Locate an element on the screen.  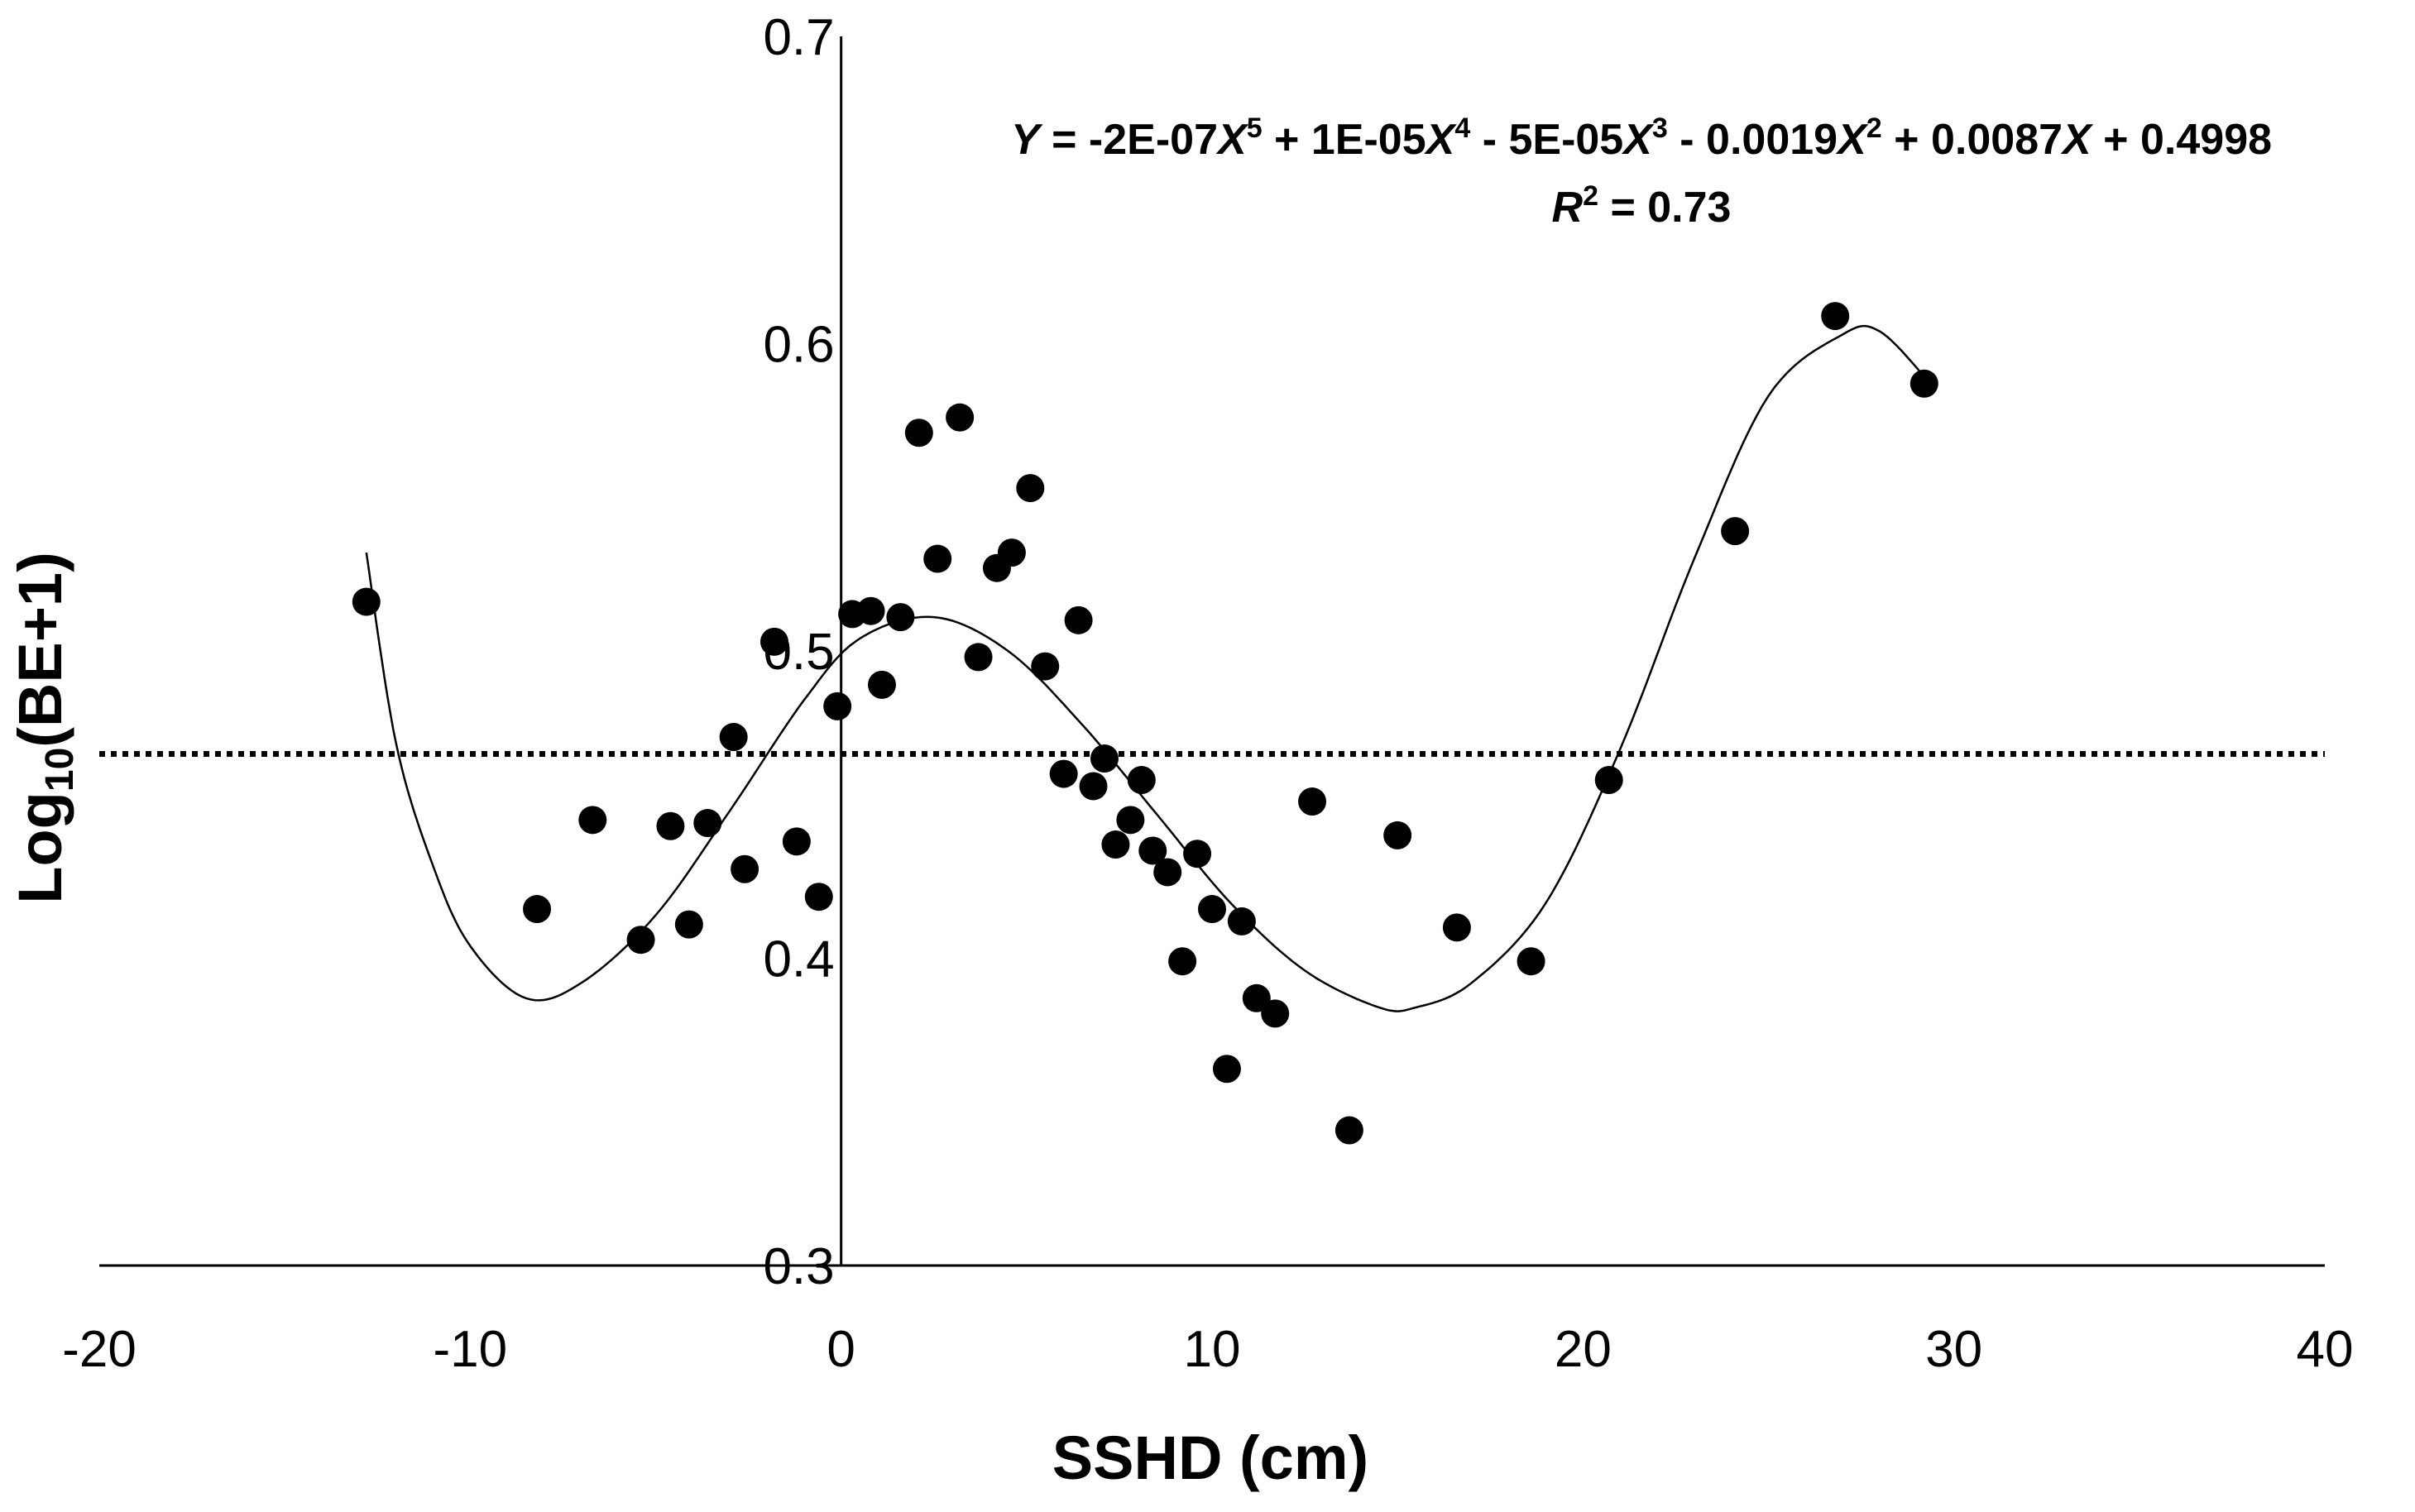
eq-p2: 2 is located at coordinates (1874, 128).